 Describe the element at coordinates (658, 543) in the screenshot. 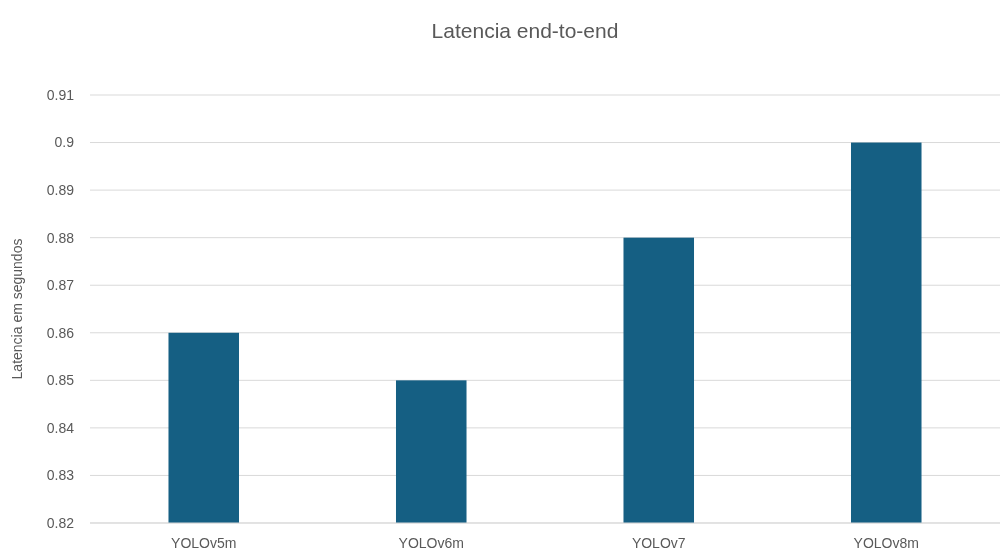

I see `x-tick-label: YOLOv7` at that location.